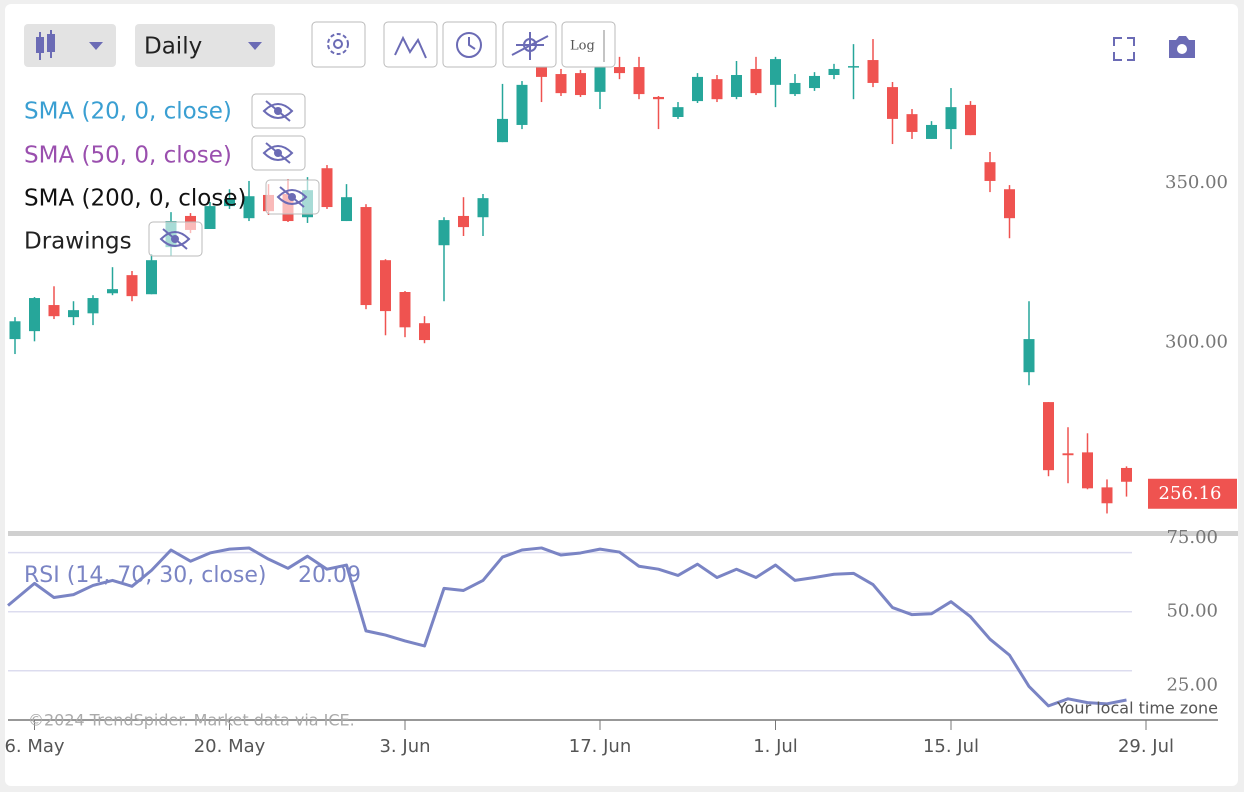 Image resolution: width=1244 pixels, height=792 pixels. What do you see at coordinates (329, 575) in the screenshot?
I see `rsi-value: 20.09` at bounding box center [329, 575].